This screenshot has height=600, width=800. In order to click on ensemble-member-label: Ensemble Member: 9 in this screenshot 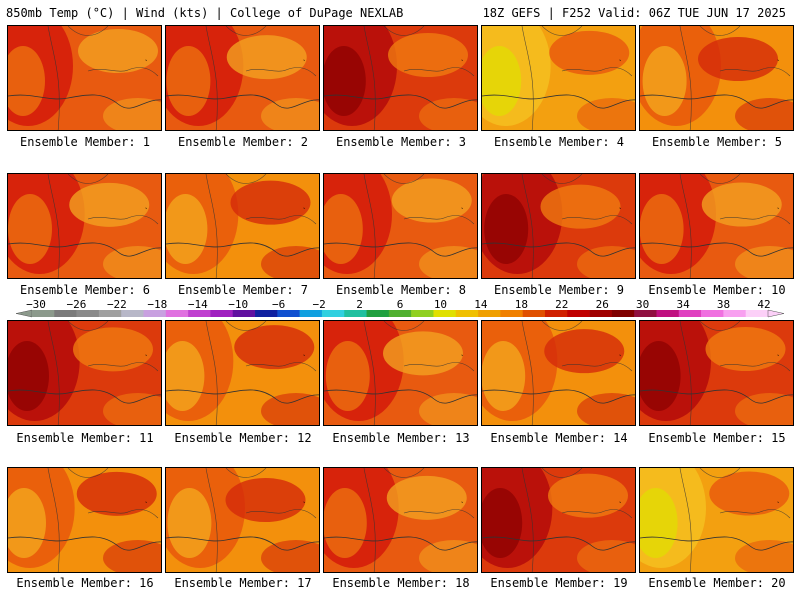, I will do `click(559, 290)`.